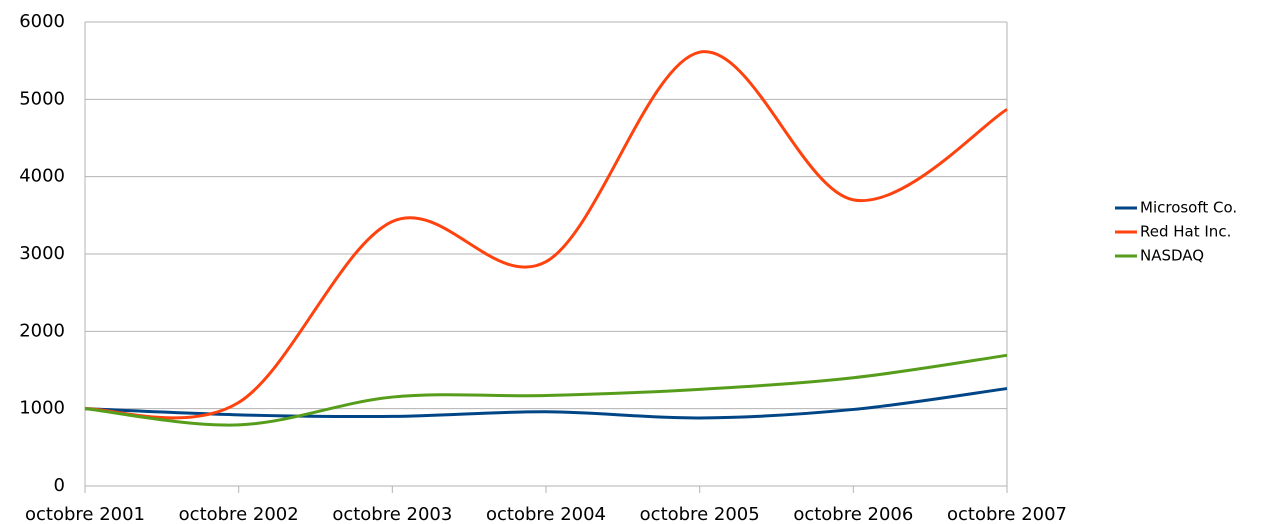 This screenshot has width=1273, height=524. I want to click on y-tick-label: 3000, so click(42, 253).